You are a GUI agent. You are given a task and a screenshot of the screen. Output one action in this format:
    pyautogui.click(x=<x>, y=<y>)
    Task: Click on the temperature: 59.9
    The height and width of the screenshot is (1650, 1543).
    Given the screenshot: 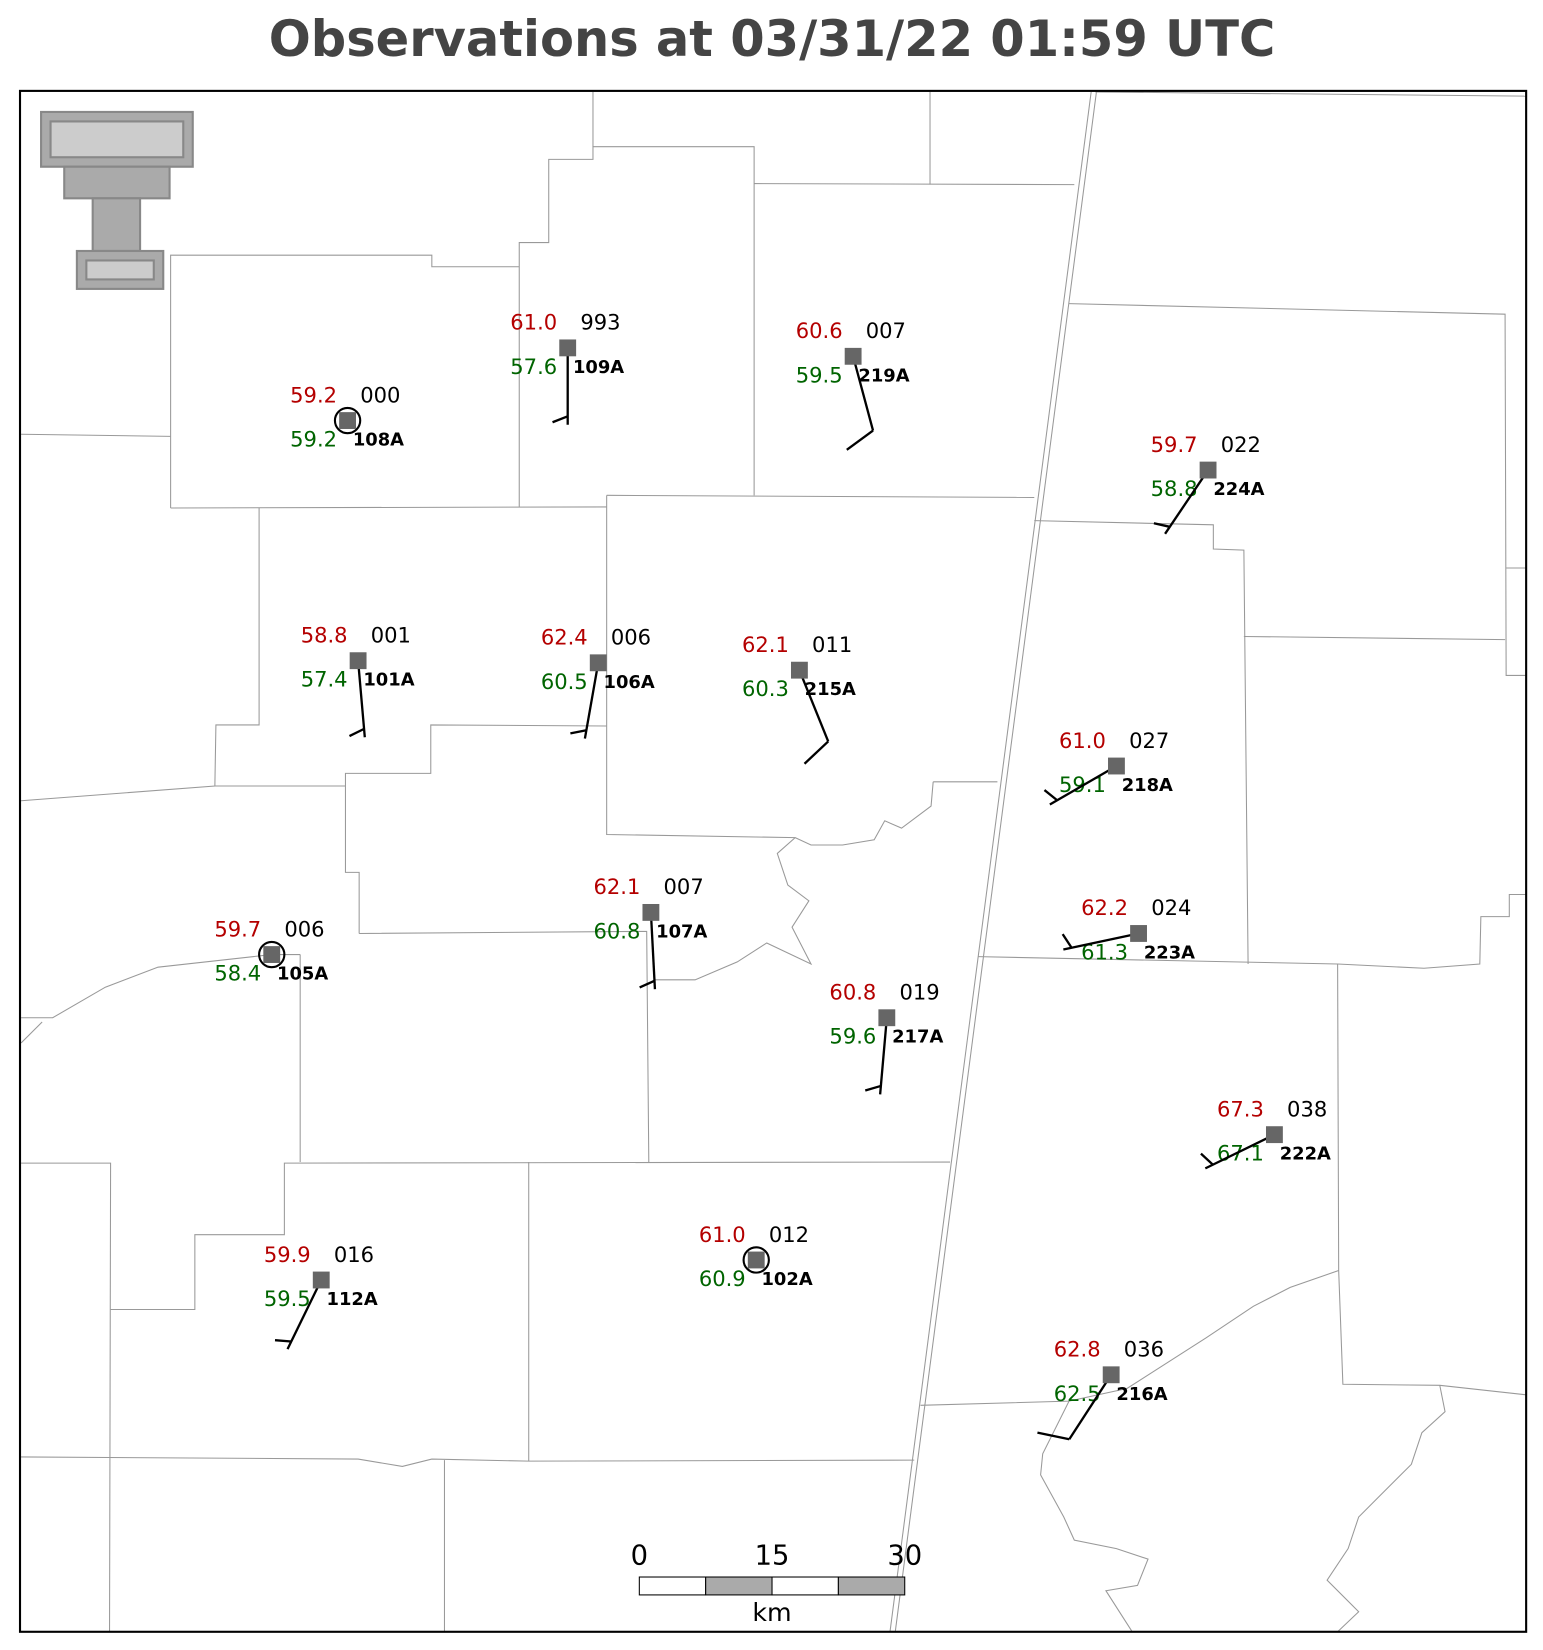 What is the action you would take?
    pyautogui.click(x=287, y=1254)
    